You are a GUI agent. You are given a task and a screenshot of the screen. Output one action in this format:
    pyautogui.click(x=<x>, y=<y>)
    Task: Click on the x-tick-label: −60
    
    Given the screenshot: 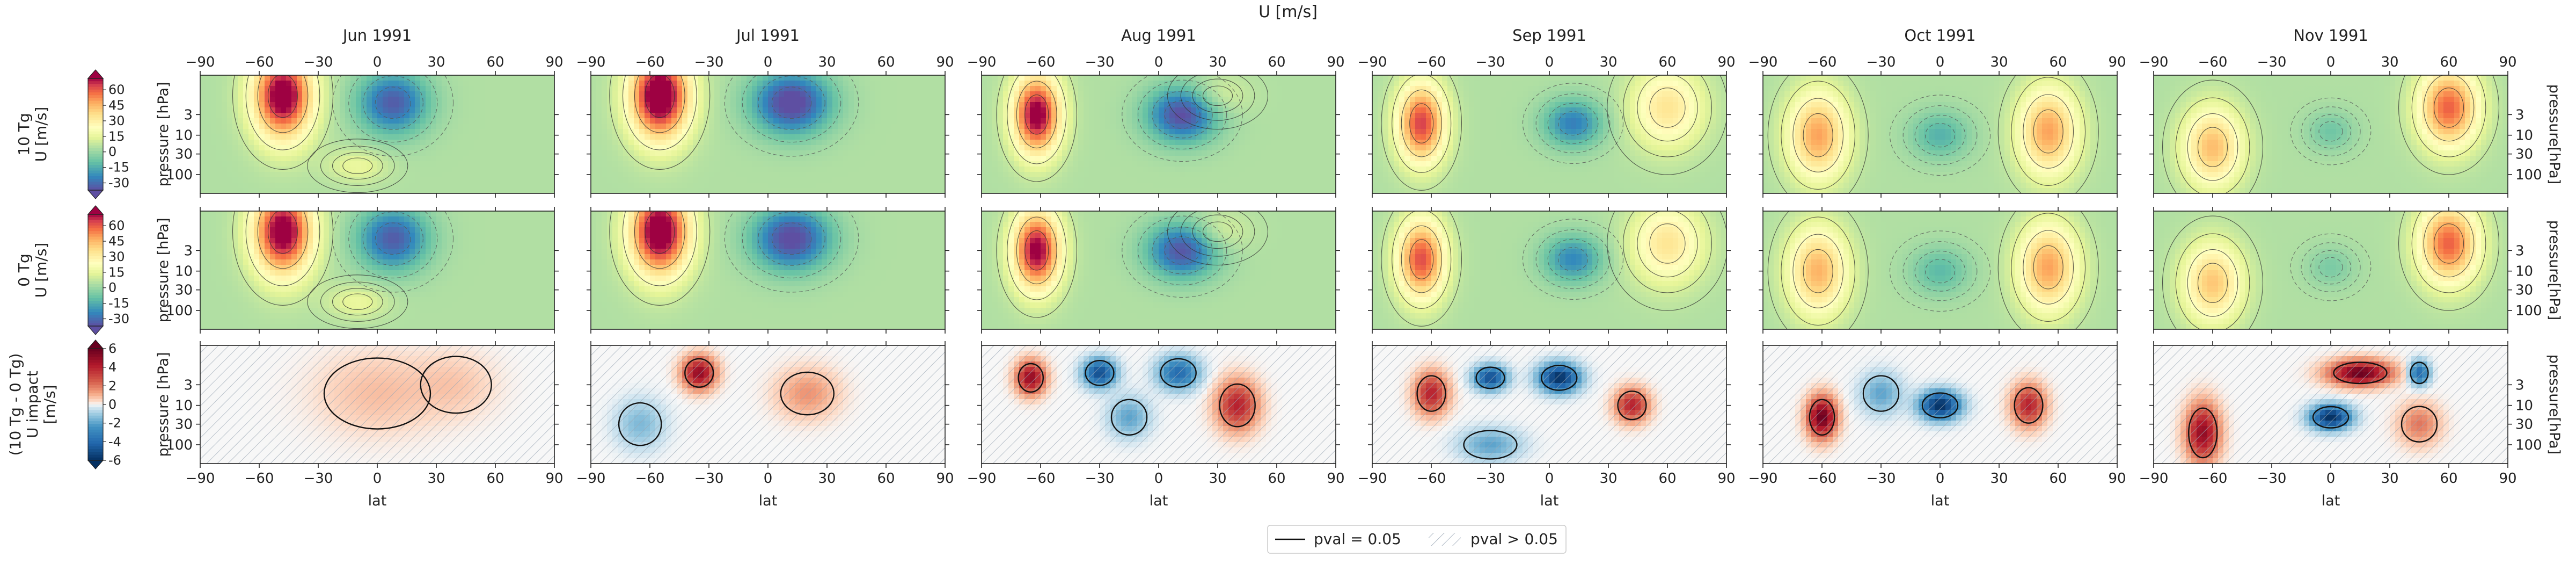 What is the action you would take?
    pyautogui.click(x=259, y=62)
    